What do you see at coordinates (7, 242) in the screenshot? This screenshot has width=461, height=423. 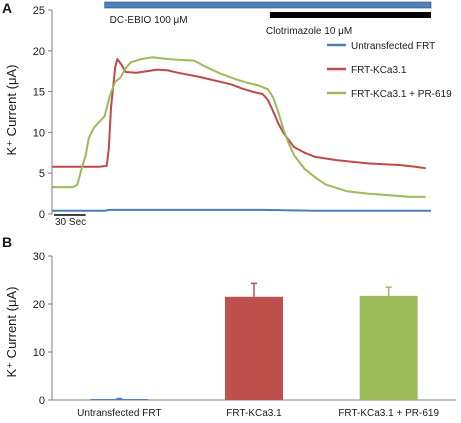 I see `panel-b-letter: B` at bounding box center [7, 242].